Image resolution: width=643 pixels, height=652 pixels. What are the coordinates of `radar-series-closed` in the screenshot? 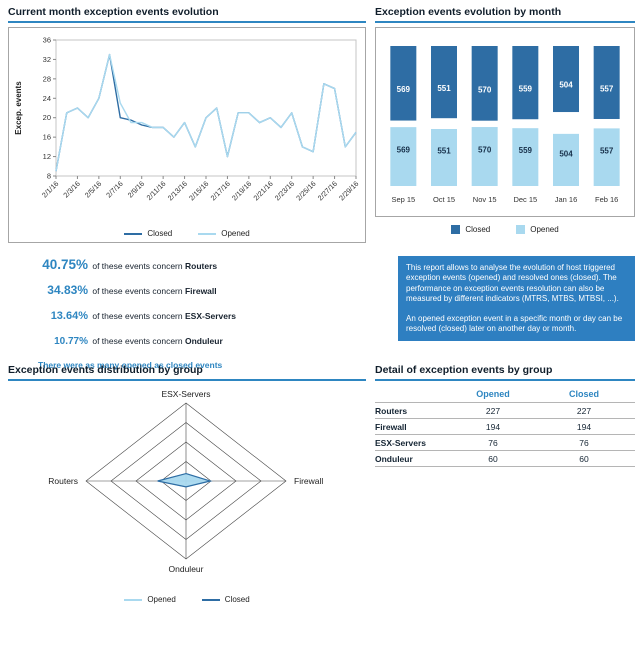 It's located at (185, 480).